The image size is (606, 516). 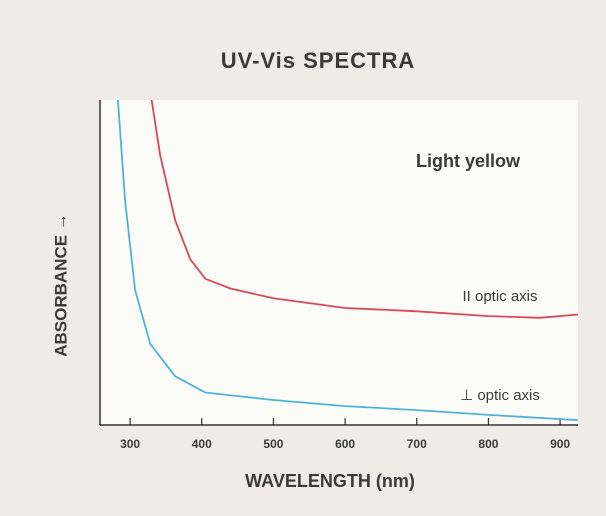 What do you see at coordinates (202, 444) in the screenshot?
I see `x-tick-label: 400` at bounding box center [202, 444].